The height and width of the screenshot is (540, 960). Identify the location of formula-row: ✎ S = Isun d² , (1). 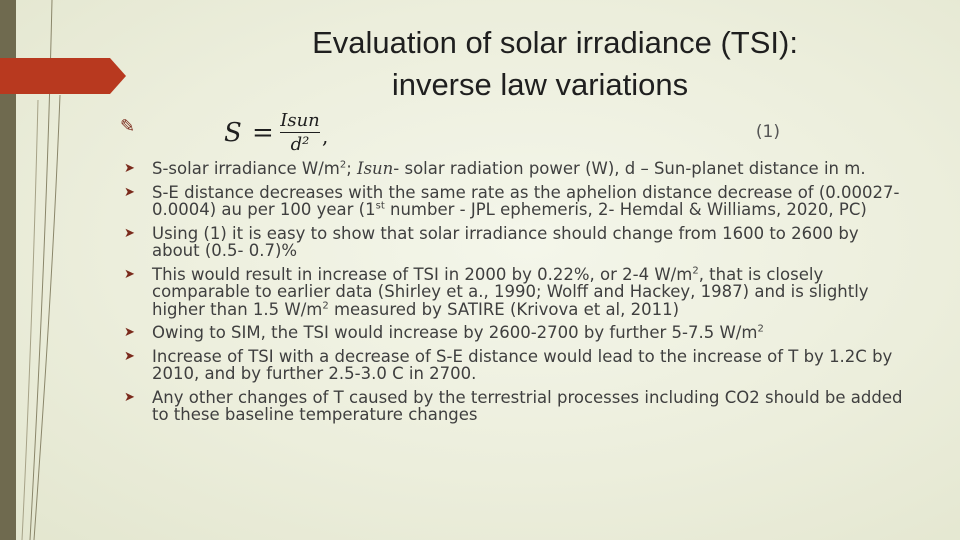
(512, 135).